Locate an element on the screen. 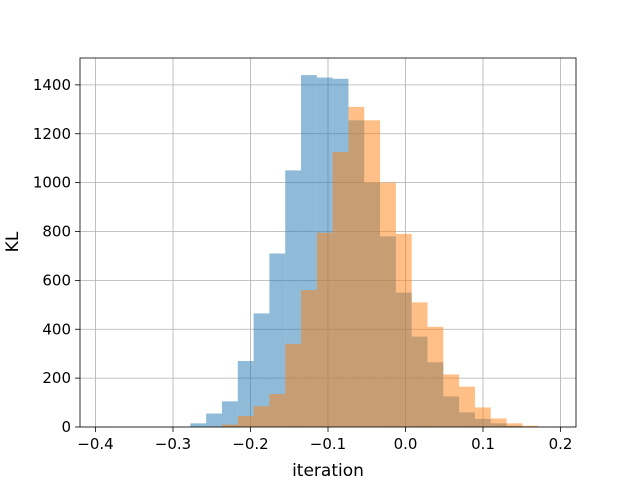  x-tick-label: −0.1 is located at coordinates (328, 444).